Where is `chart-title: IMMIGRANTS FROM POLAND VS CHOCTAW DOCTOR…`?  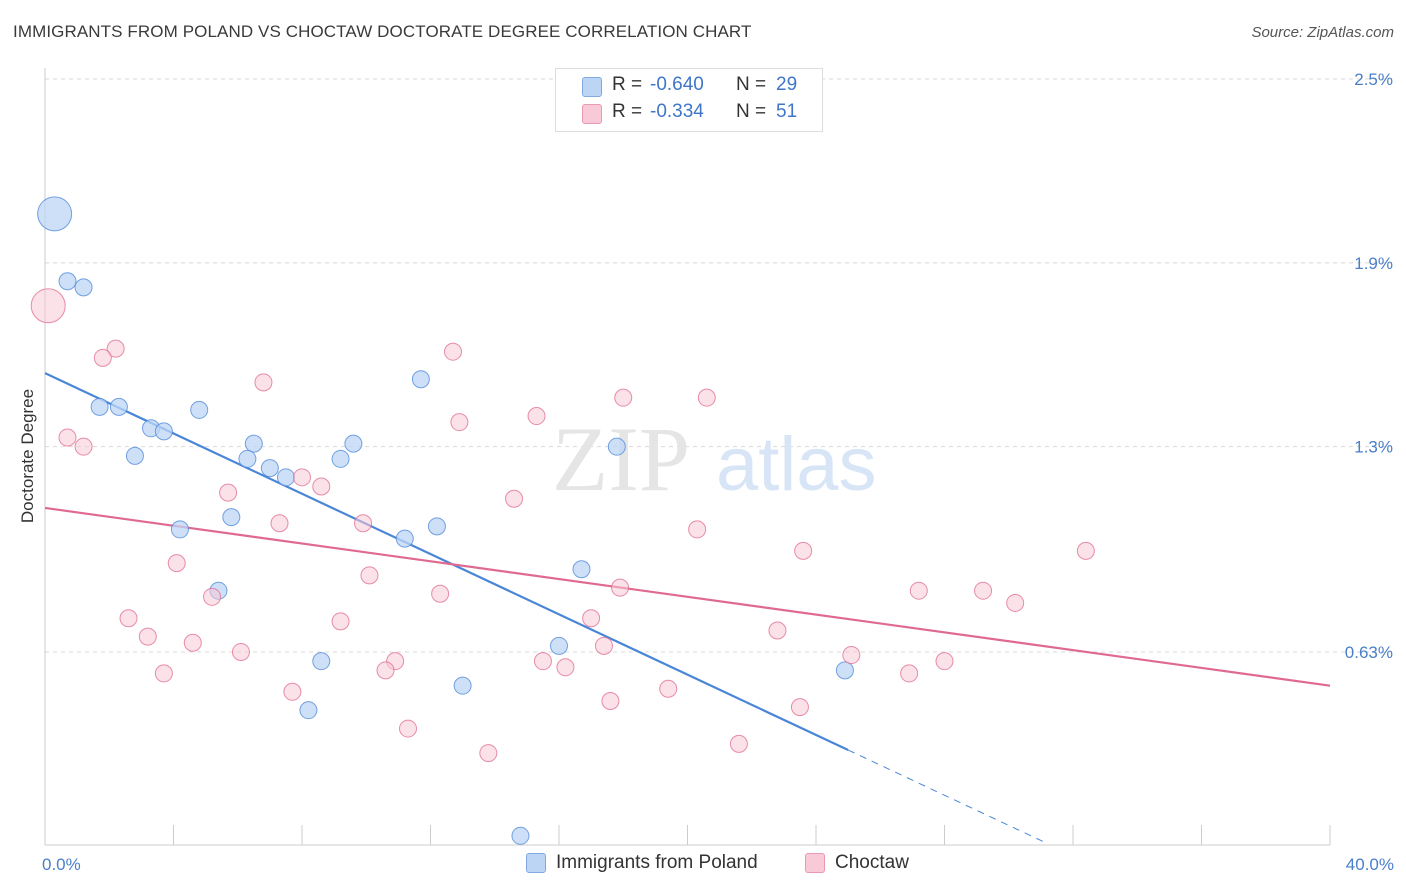
chart-title: IMMIGRANTS FROM POLAND VS CHOCTAW DOCTOR… is located at coordinates (382, 31).